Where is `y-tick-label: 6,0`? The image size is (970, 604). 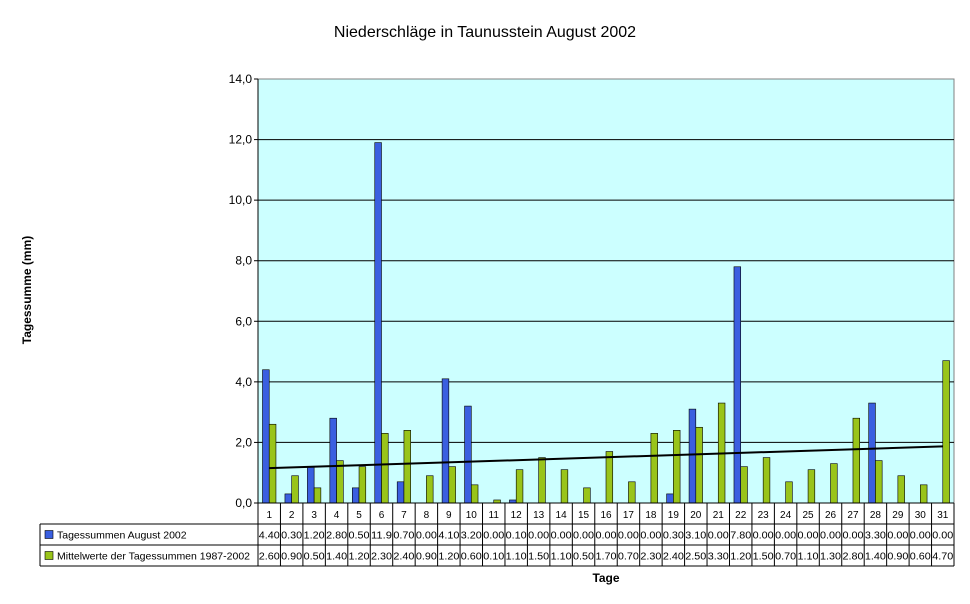
y-tick-label: 6,0 is located at coordinates (243, 321).